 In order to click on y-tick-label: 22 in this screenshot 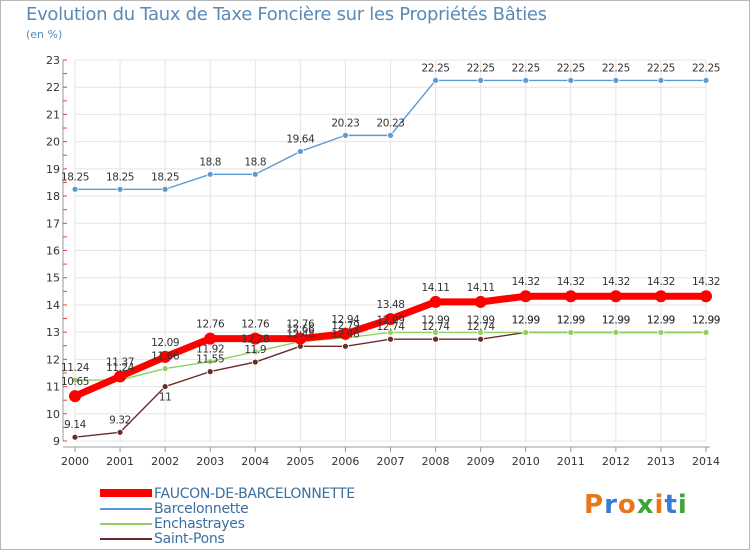, I will do `click(53, 87)`.